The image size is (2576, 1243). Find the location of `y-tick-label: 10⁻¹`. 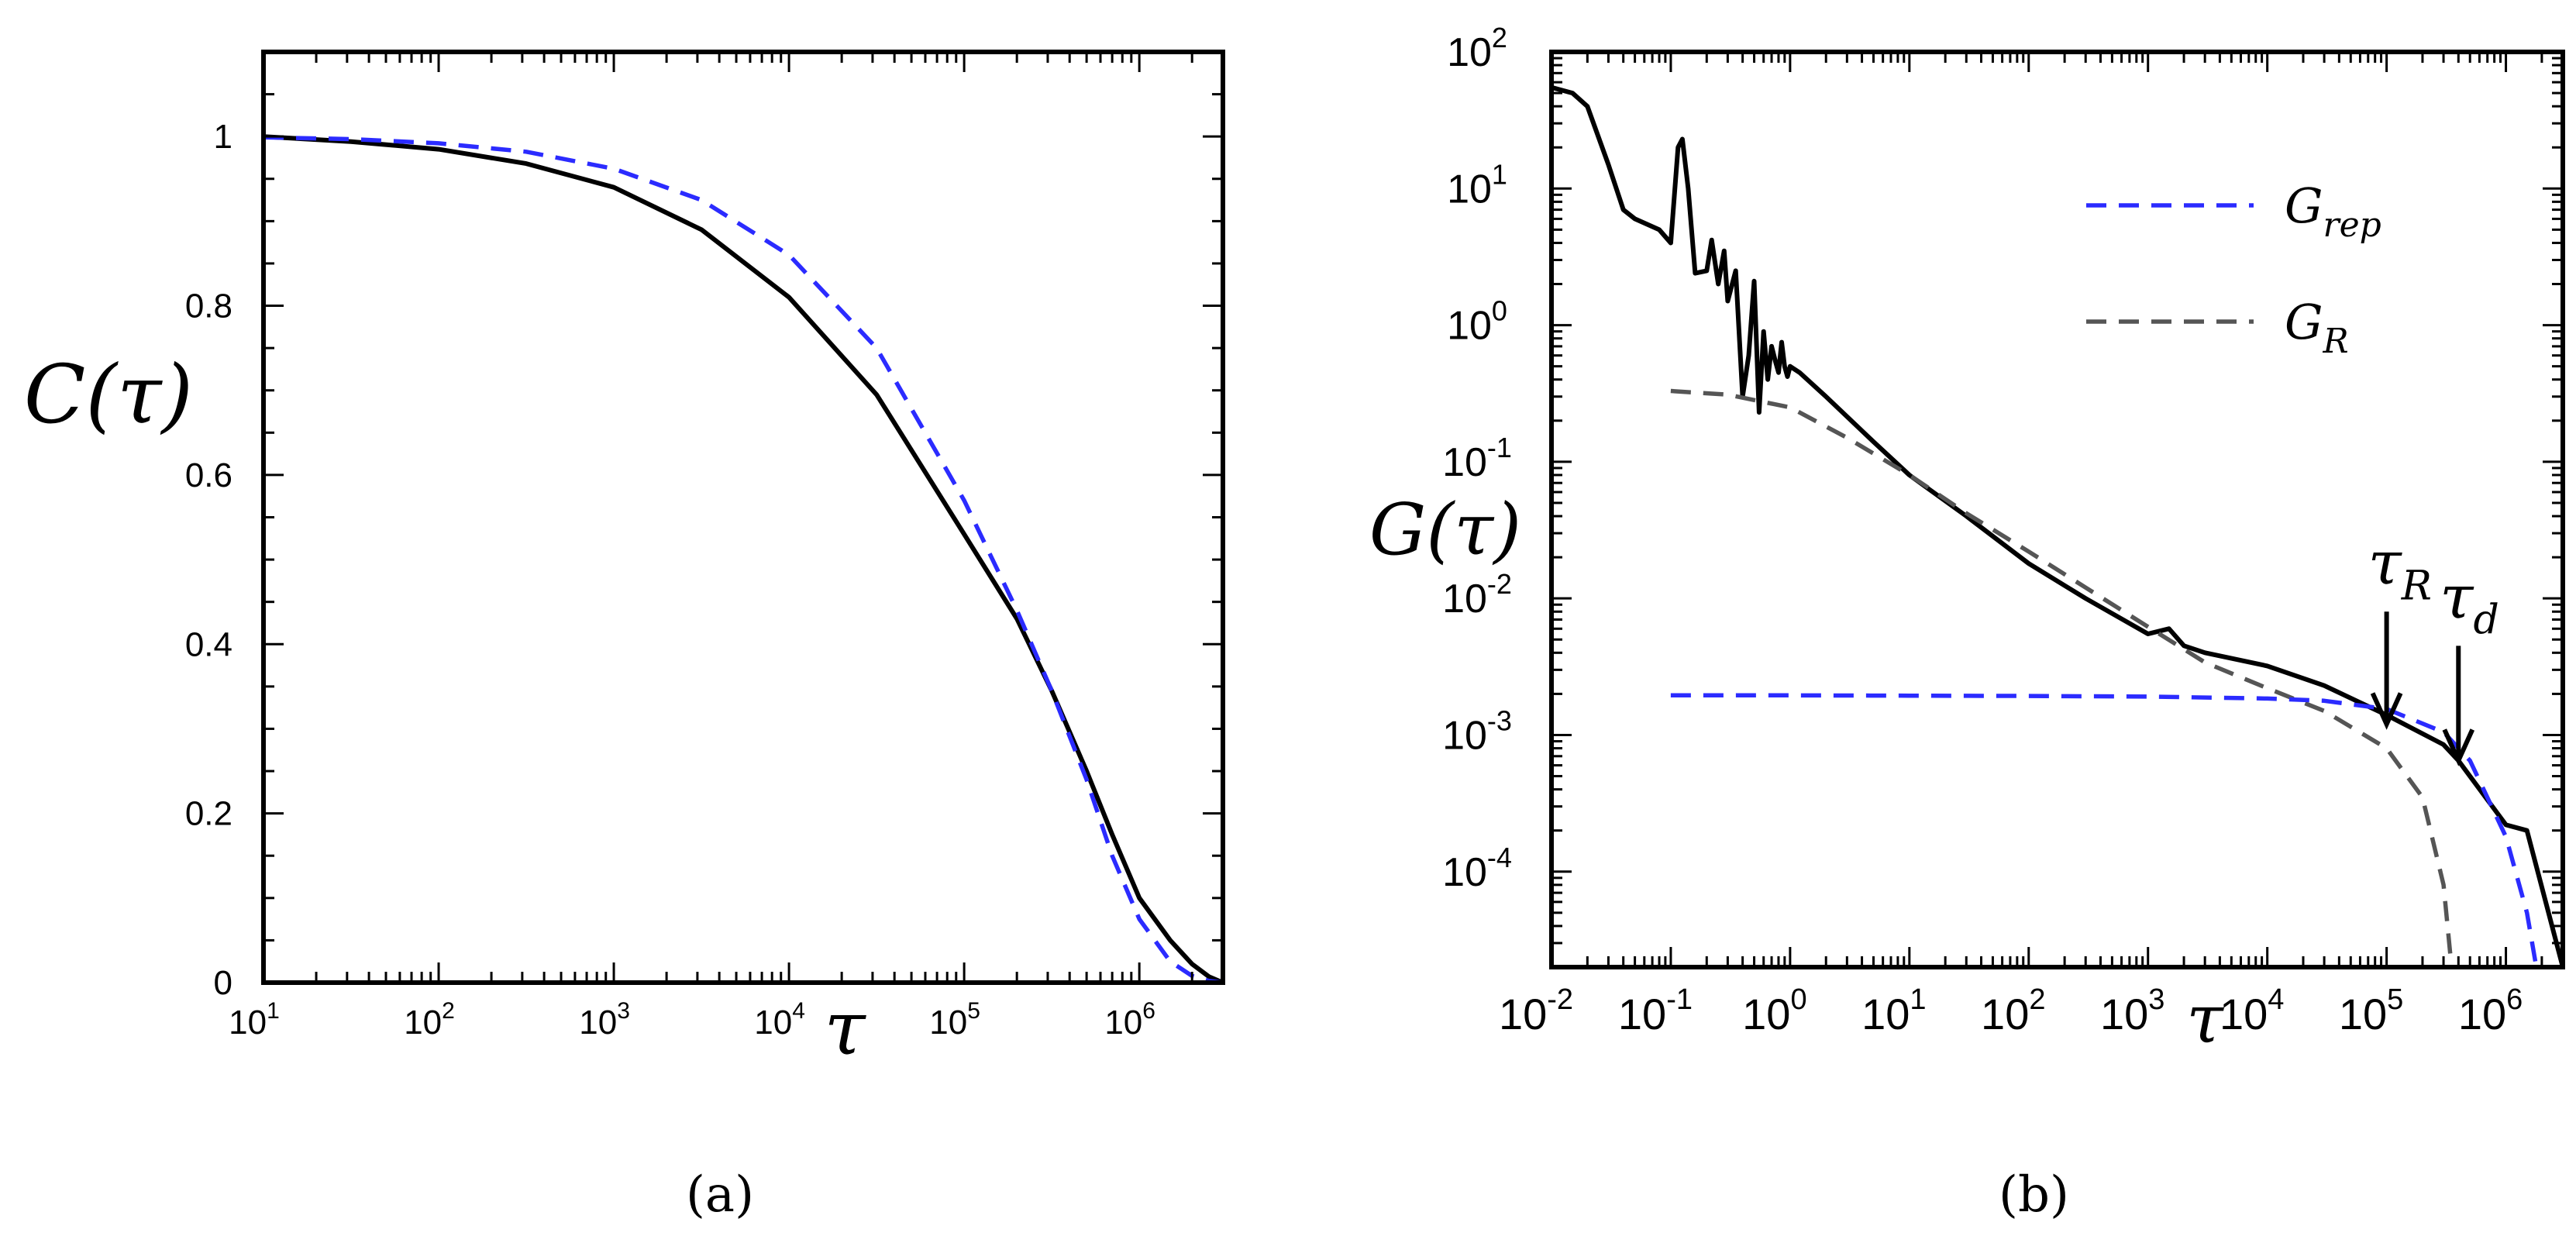

y-tick-label: 10⁻¹ is located at coordinates (1477, 458).